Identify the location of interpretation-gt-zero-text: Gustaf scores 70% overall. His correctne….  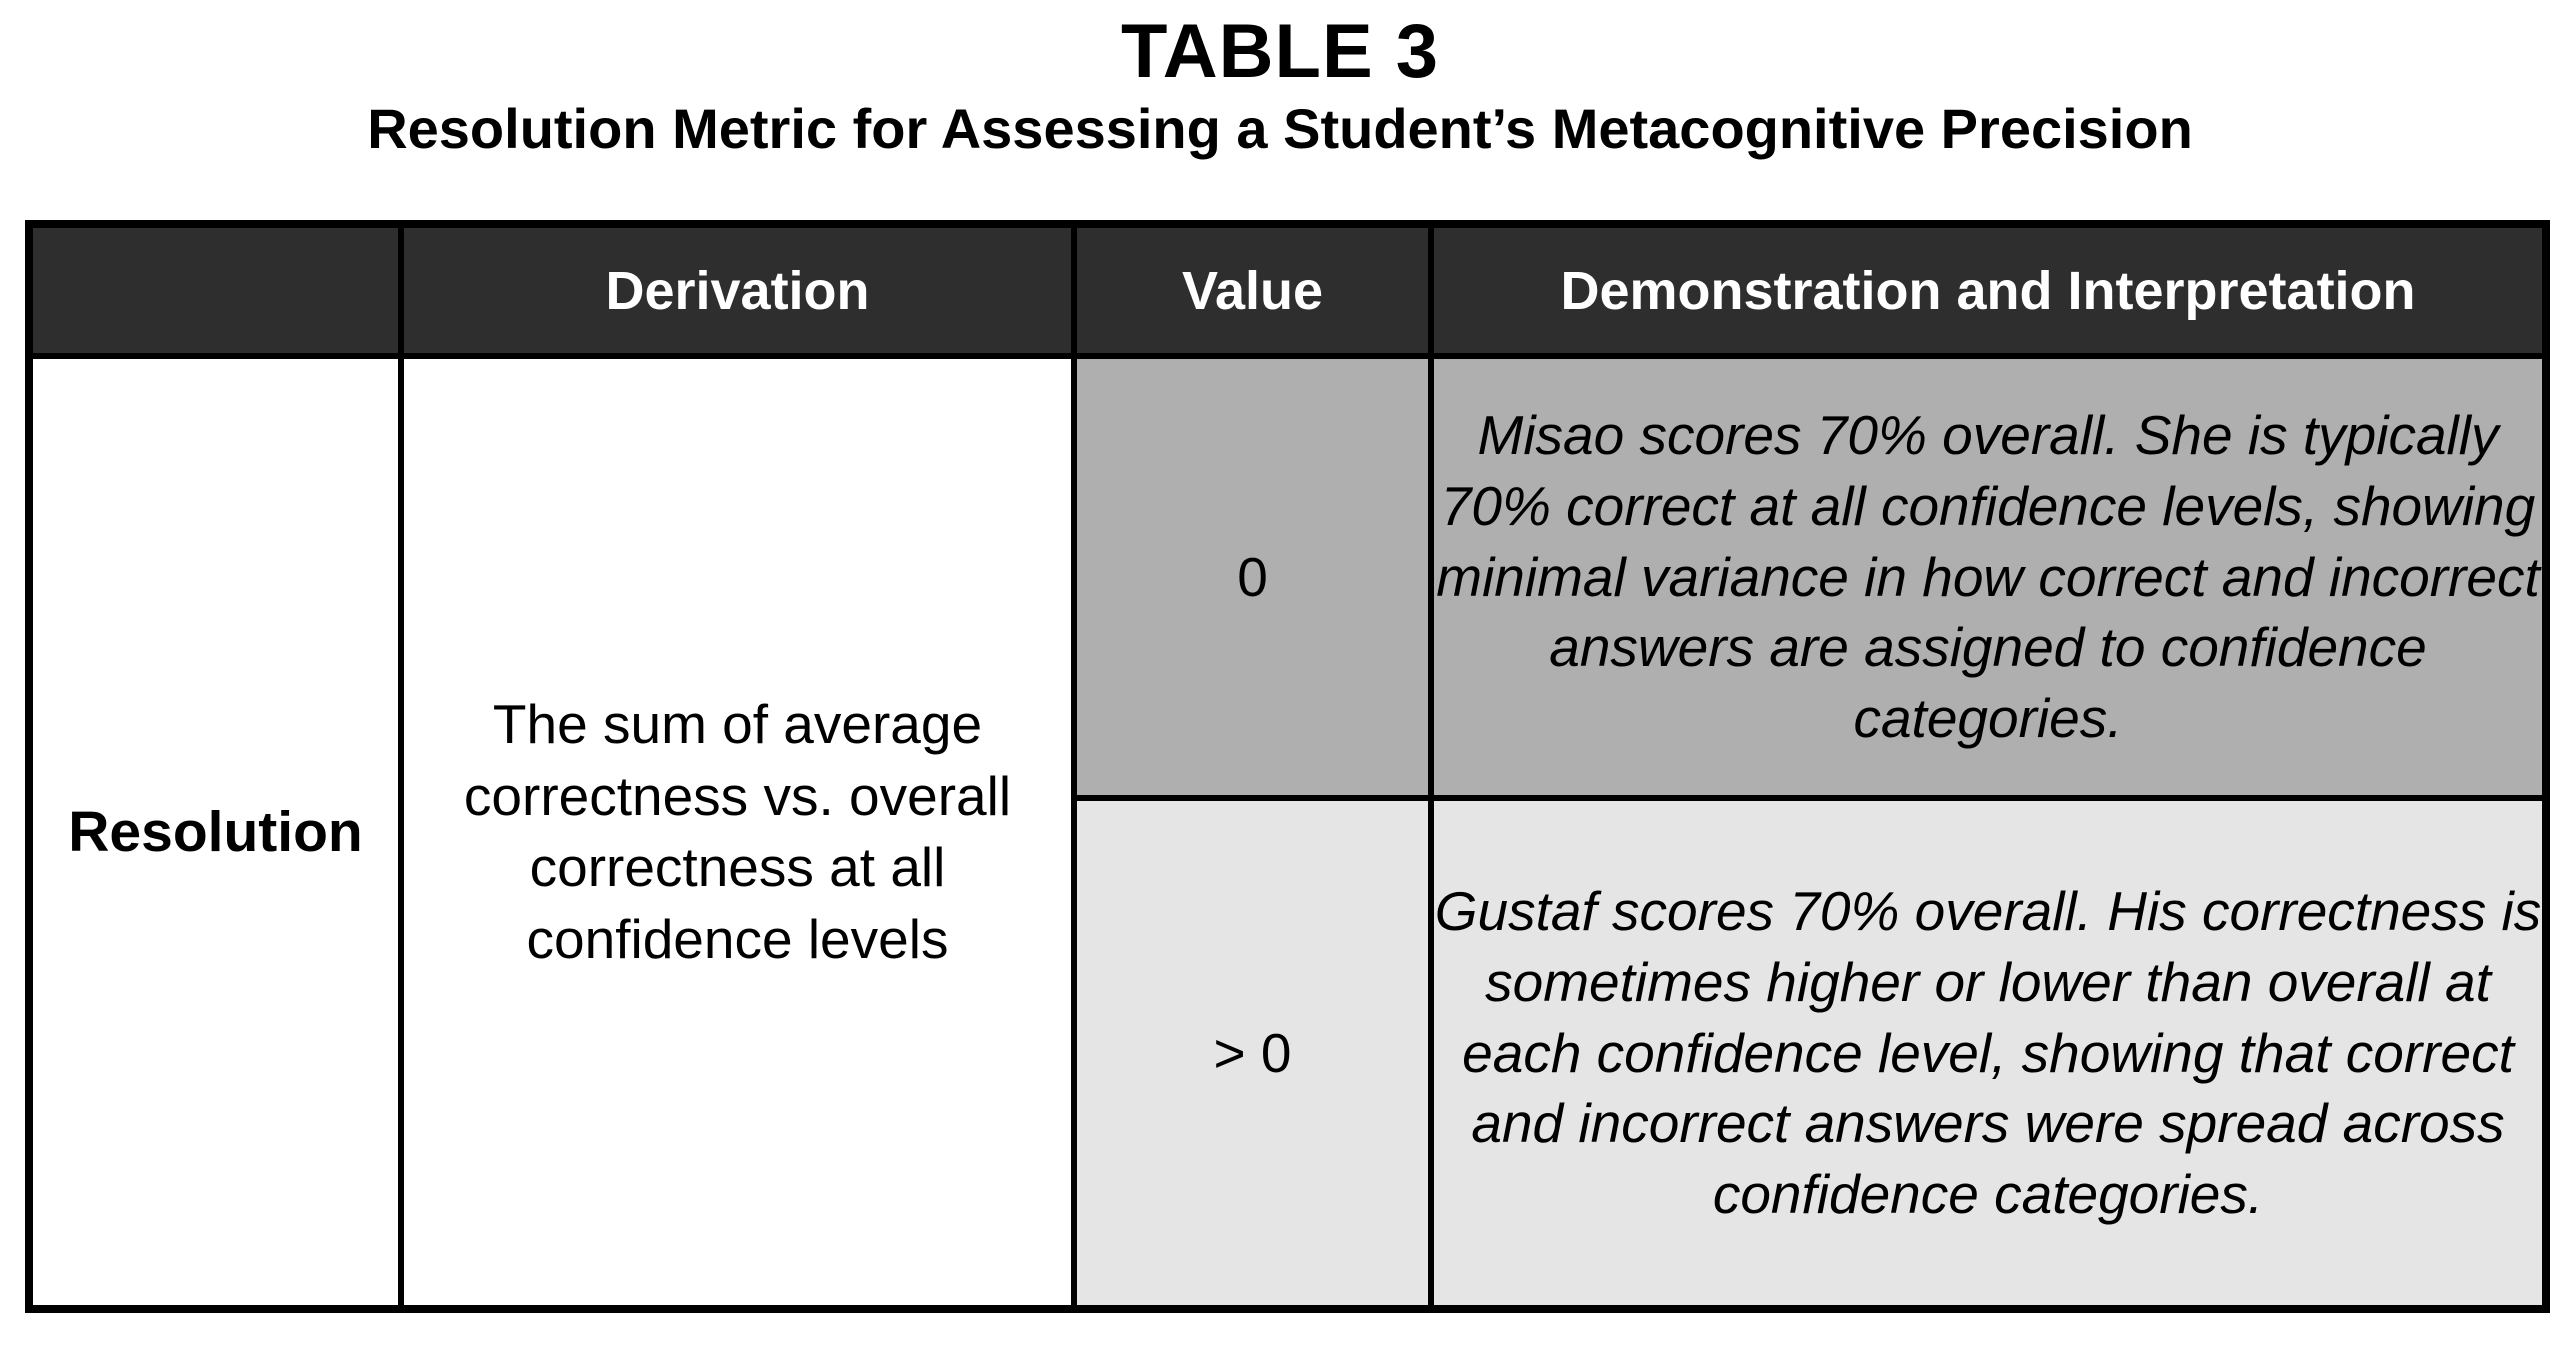
(1988, 1052).